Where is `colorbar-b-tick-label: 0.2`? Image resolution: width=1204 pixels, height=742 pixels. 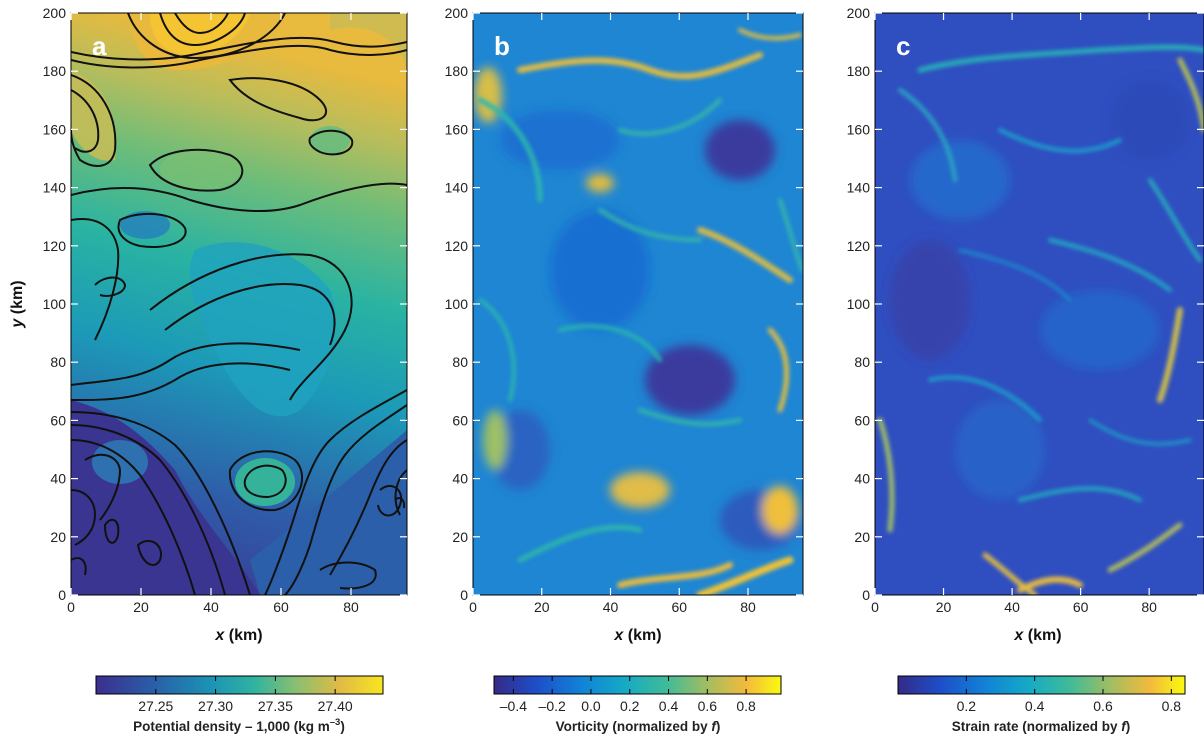
colorbar-b-tick-label: 0.2 is located at coordinates (630, 706).